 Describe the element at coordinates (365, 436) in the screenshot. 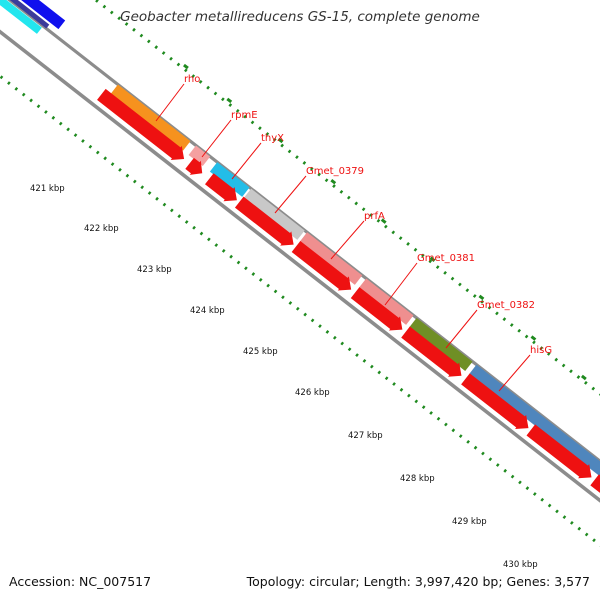

I see `kbp-label: 427 kbp` at that location.